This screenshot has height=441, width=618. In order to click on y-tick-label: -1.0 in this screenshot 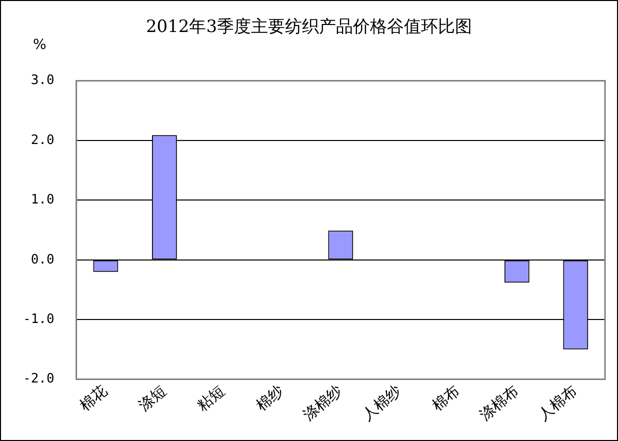, I will do `click(38, 319)`.